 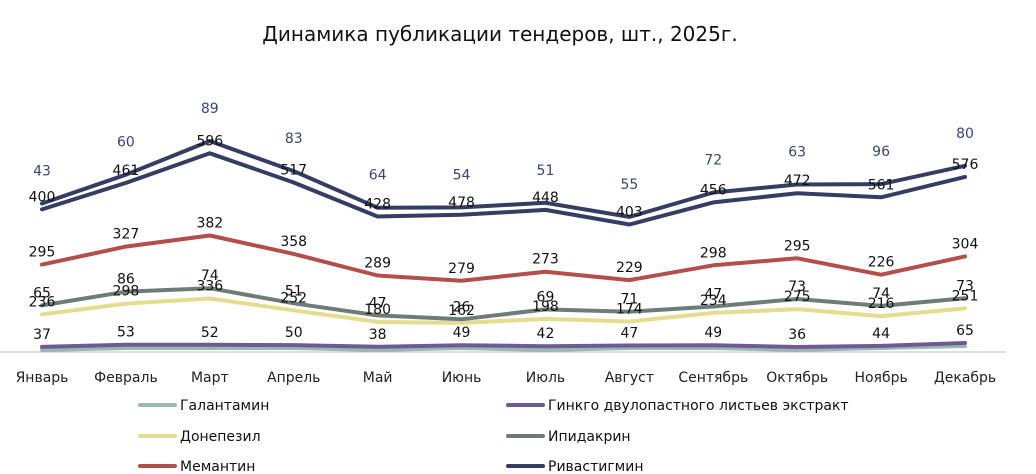 I want to click on data-label-s3-2: 74, so click(x=210, y=276).